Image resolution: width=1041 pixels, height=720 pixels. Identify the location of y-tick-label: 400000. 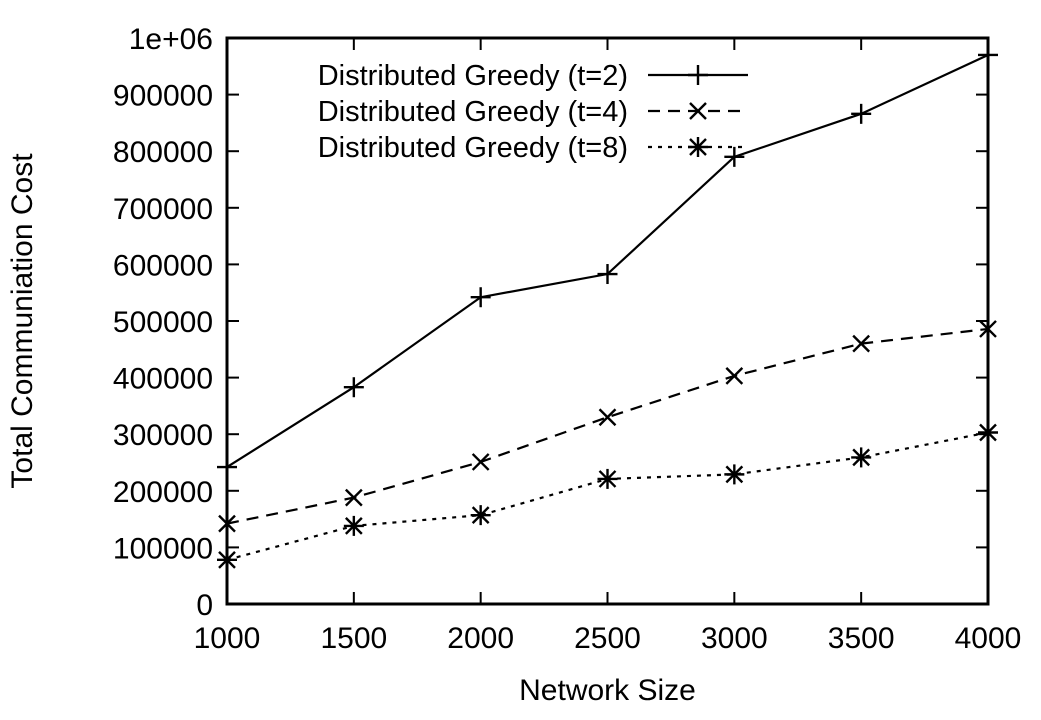
(163, 379).